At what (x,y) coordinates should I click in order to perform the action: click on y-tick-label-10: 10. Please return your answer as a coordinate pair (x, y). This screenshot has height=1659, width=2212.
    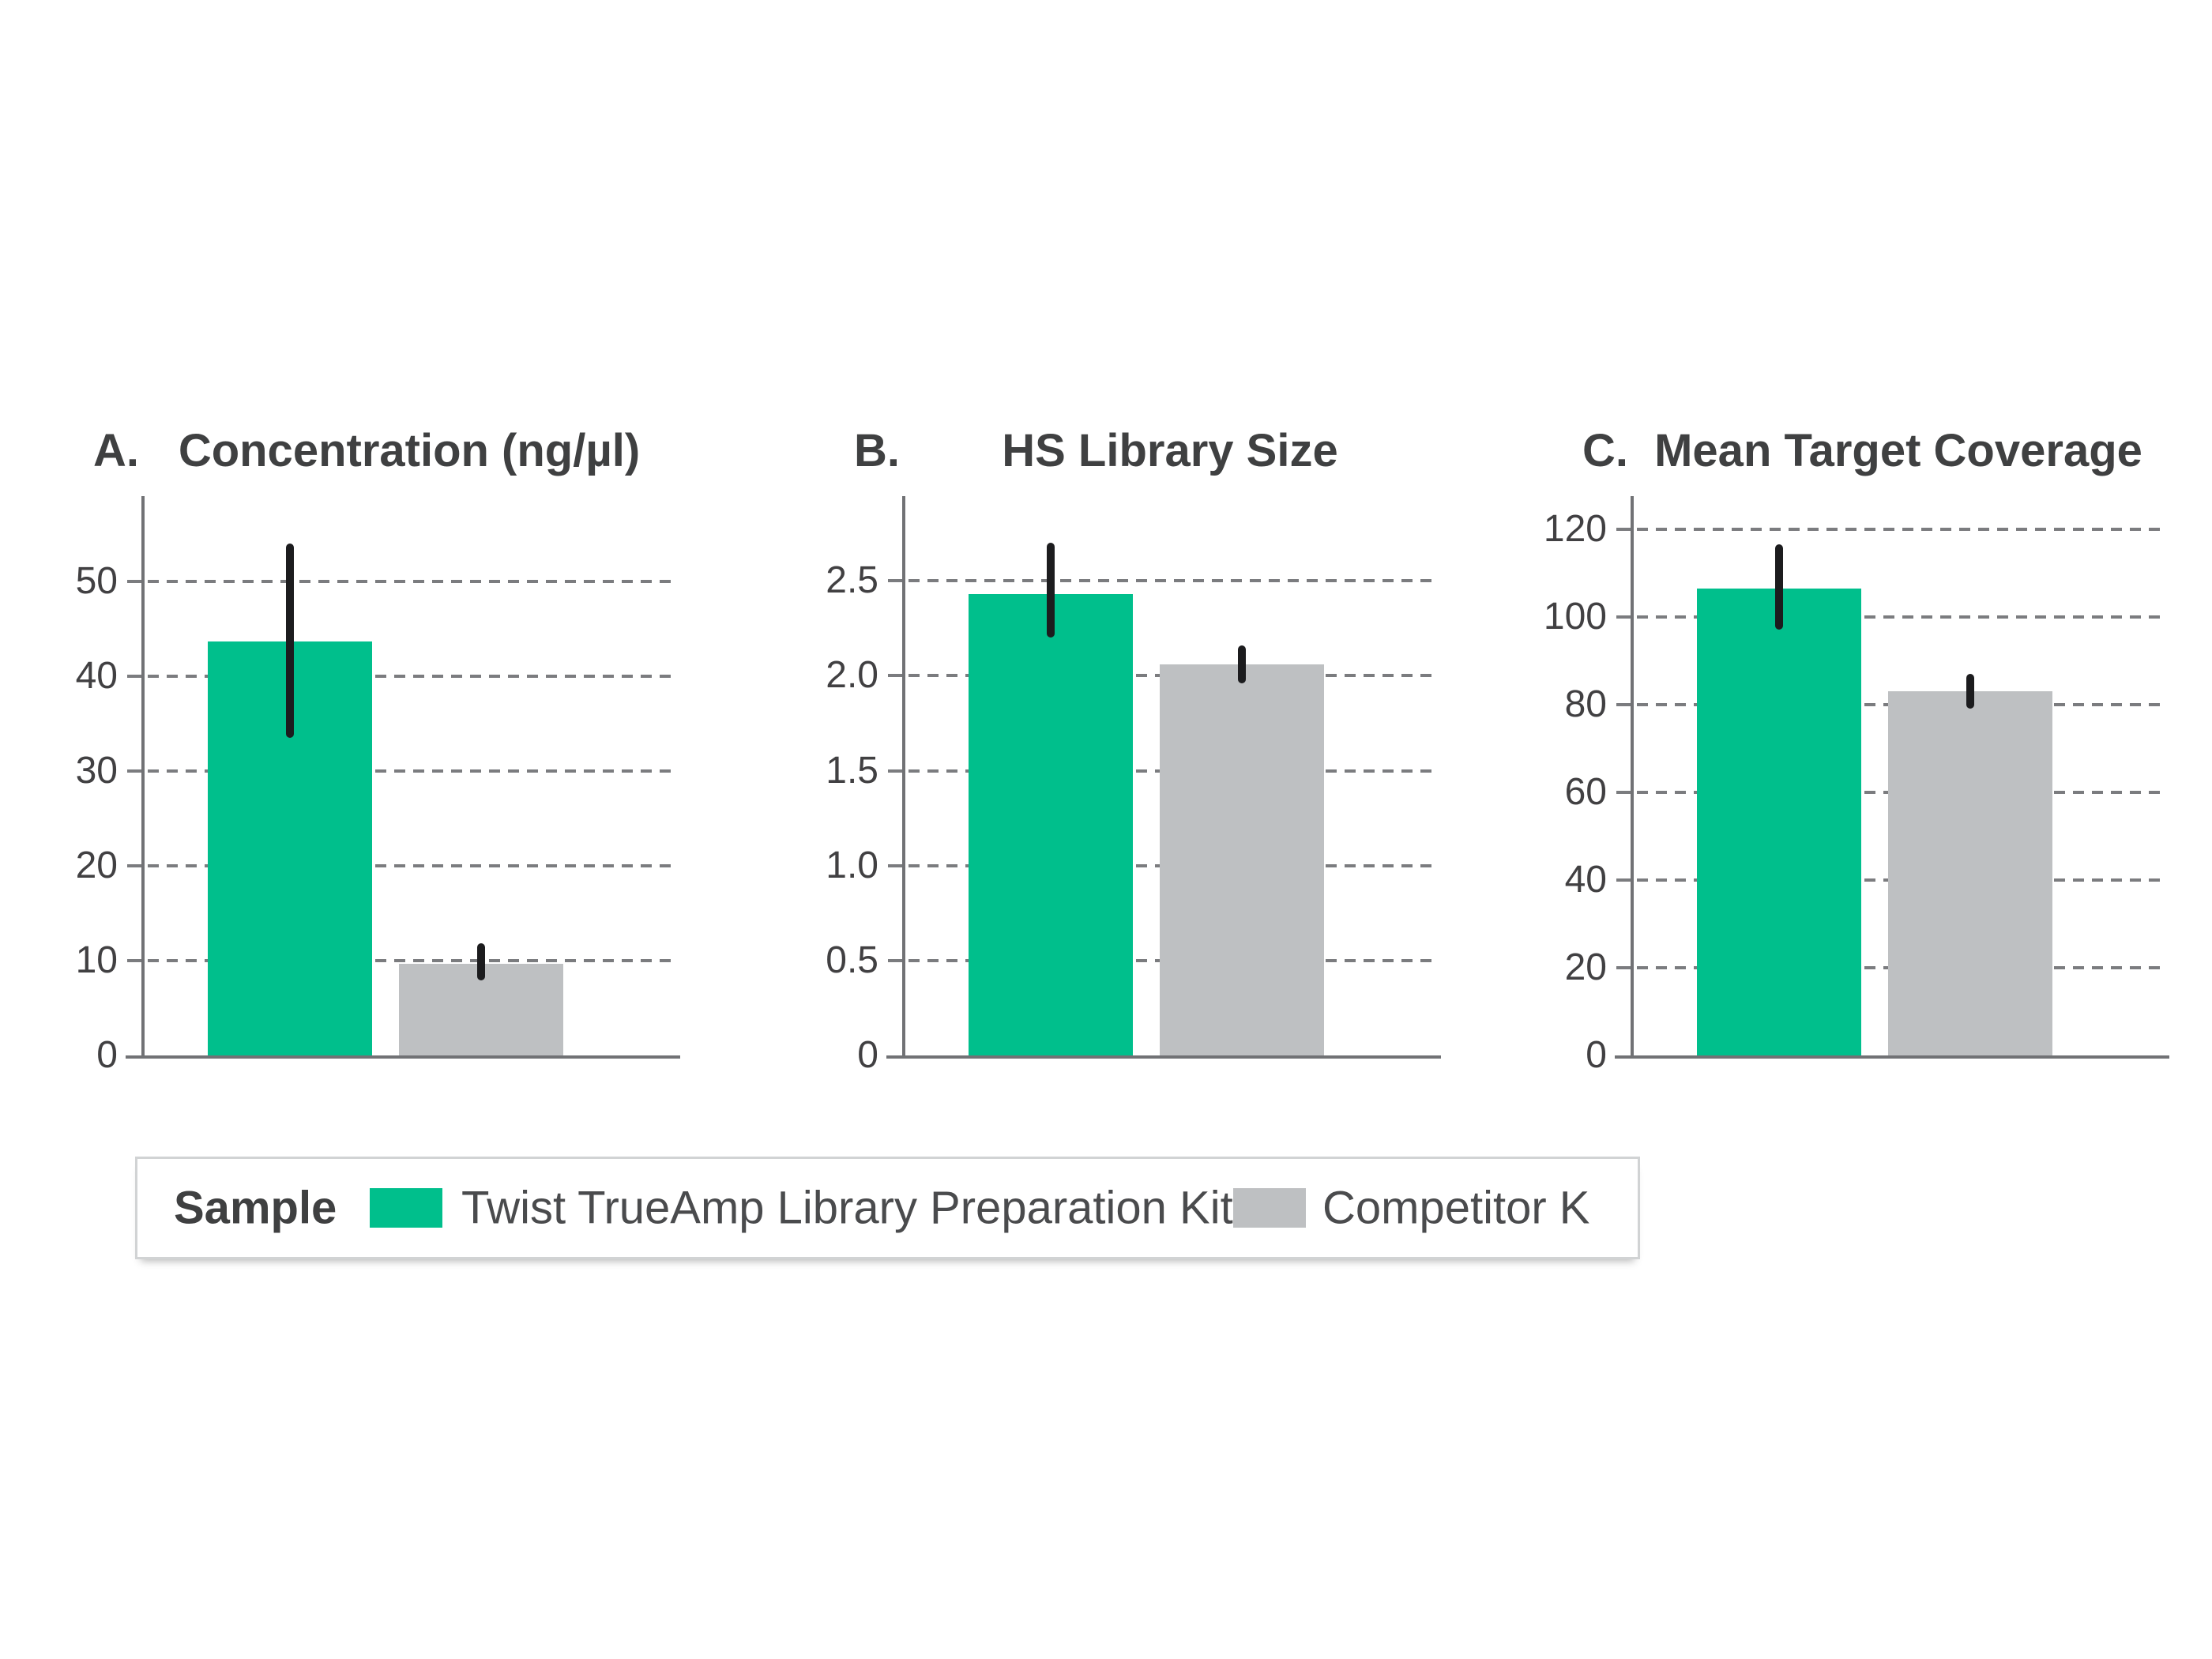
    Looking at the image, I should click on (97, 961).